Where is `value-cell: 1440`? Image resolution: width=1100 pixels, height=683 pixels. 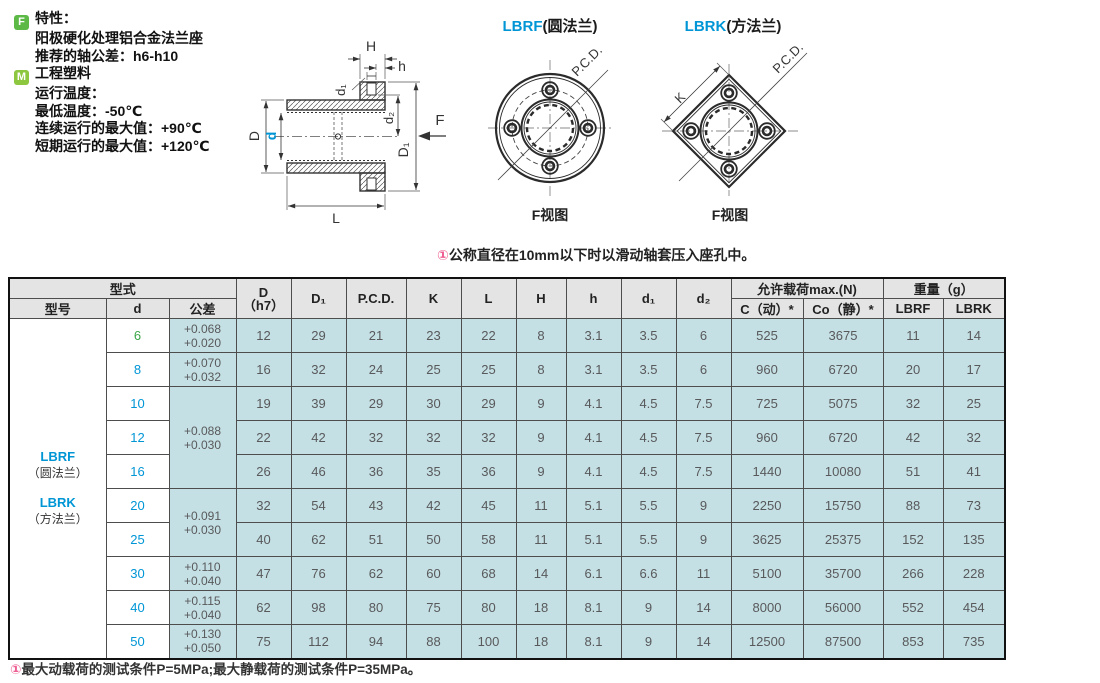
value-cell: 1440 is located at coordinates (767, 471).